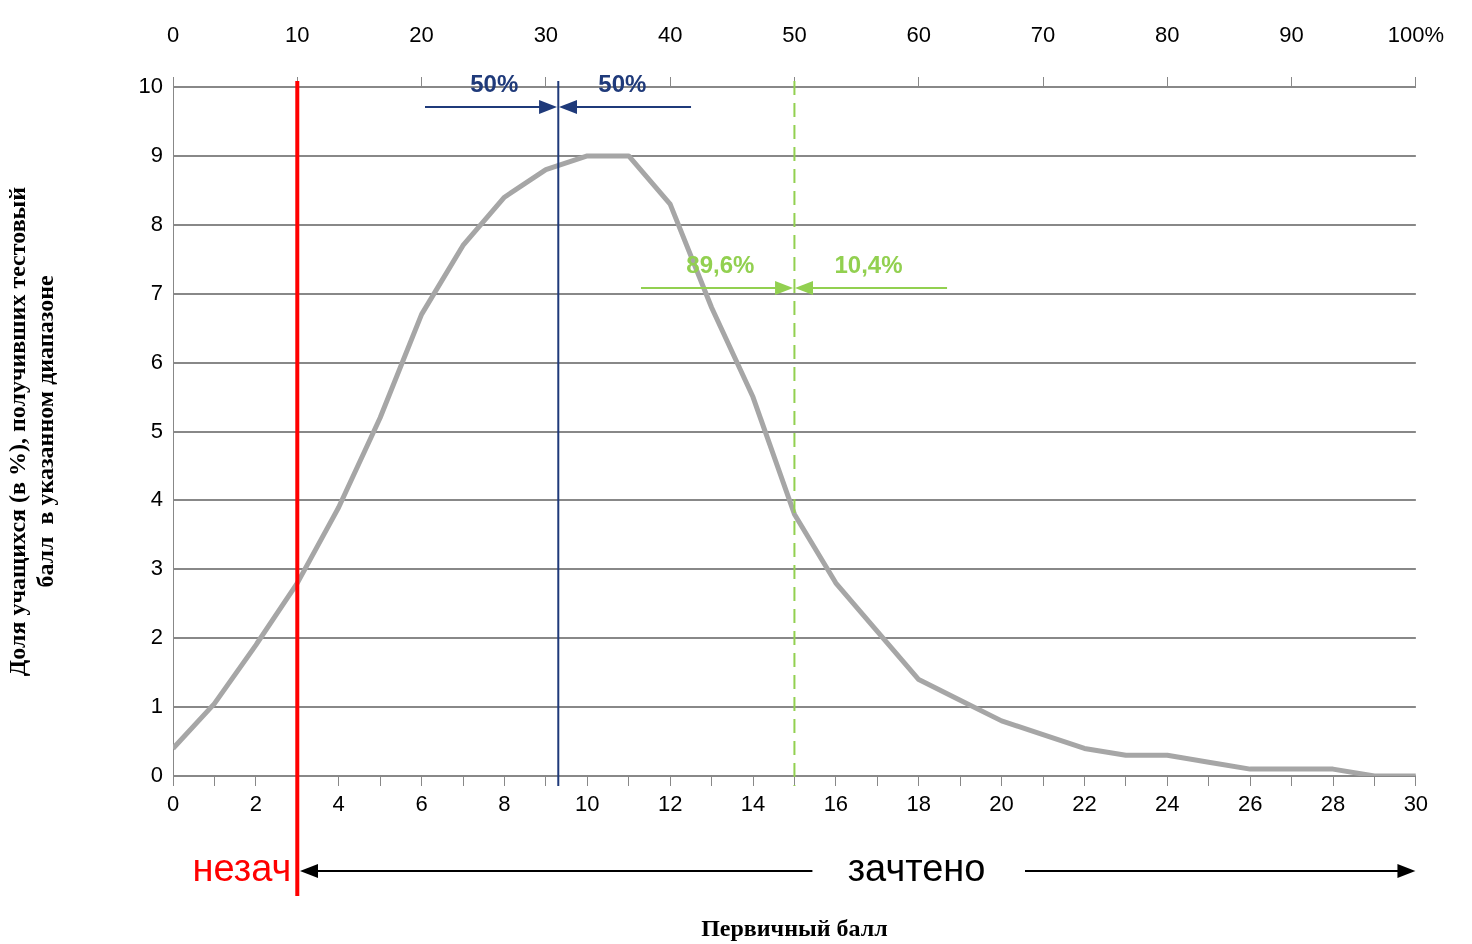  What do you see at coordinates (156, 499) in the screenshot?
I see `y-tick-label: 4` at bounding box center [156, 499].